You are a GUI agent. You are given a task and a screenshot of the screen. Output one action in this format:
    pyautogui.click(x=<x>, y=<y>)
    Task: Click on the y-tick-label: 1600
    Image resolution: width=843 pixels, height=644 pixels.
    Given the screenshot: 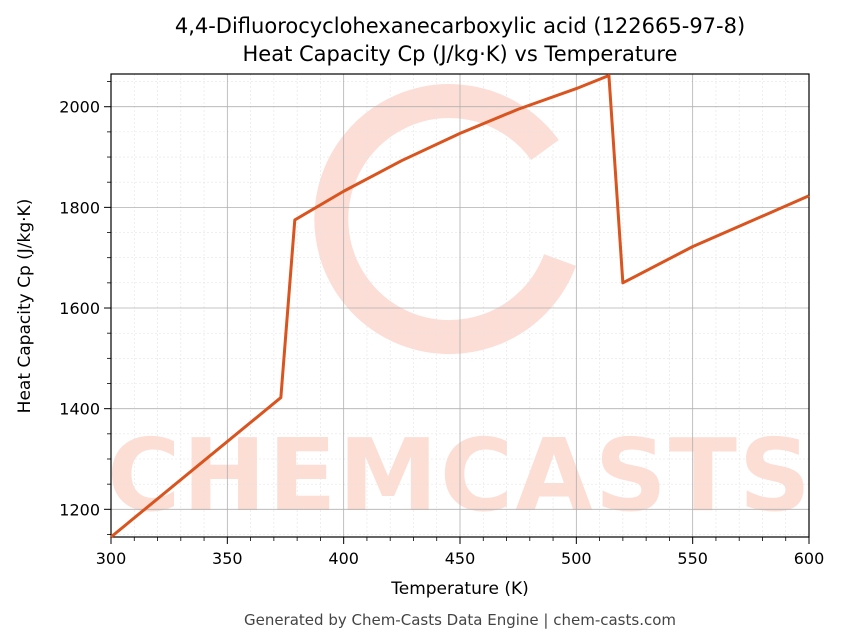 What is the action you would take?
    pyautogui.click(x=79, y=308)
    